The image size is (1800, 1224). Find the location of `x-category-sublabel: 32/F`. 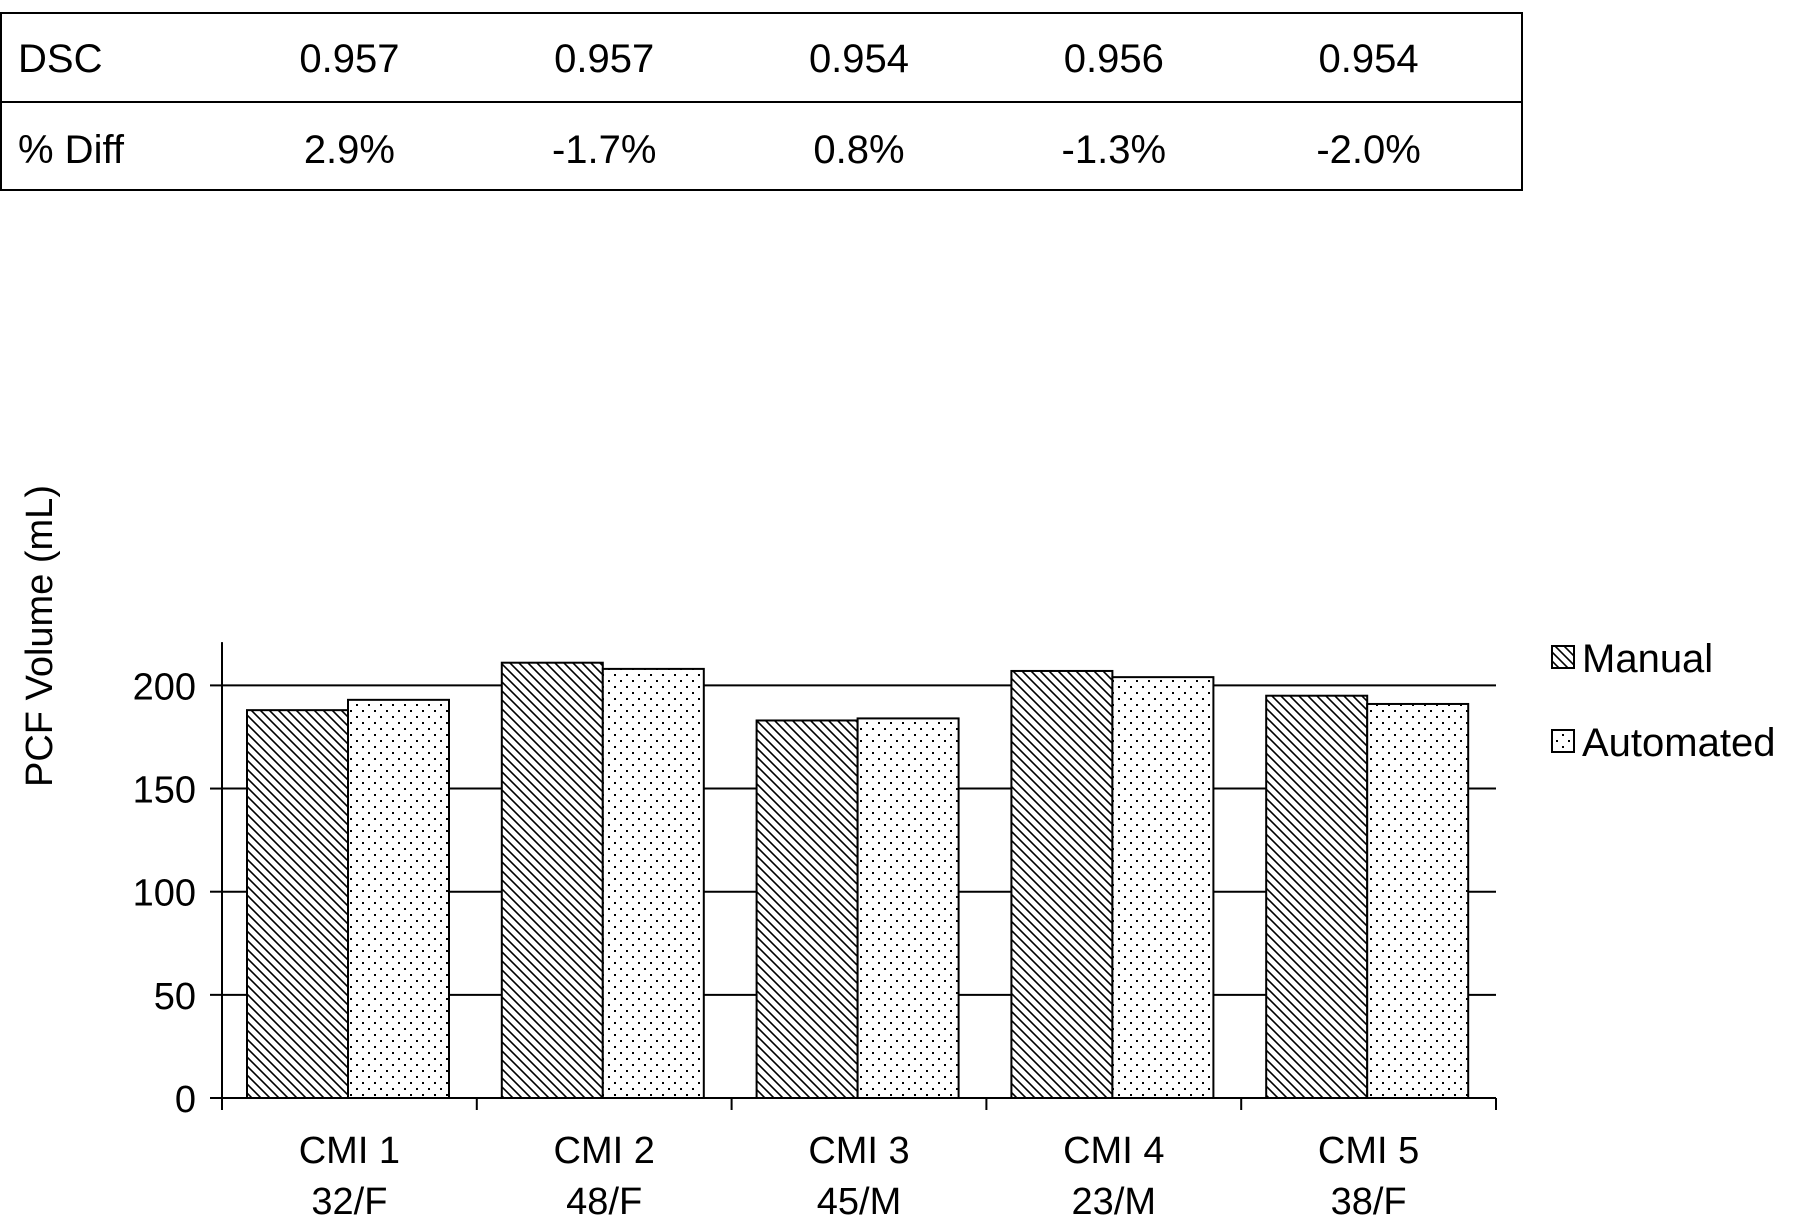

x-category-sublabel: 32/F is located at coordinates (349, 1202).